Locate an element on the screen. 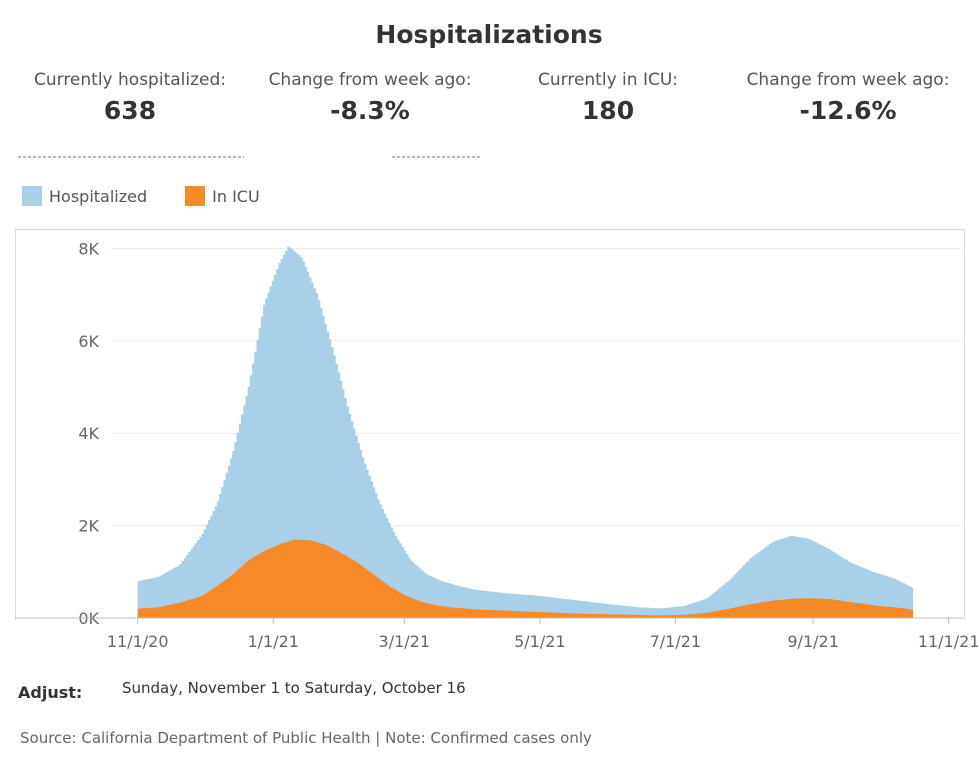 Image resolution: width=978 pixels, height=768 pixels. legend-label: Hospitalized is located at coordinates (98, 196).